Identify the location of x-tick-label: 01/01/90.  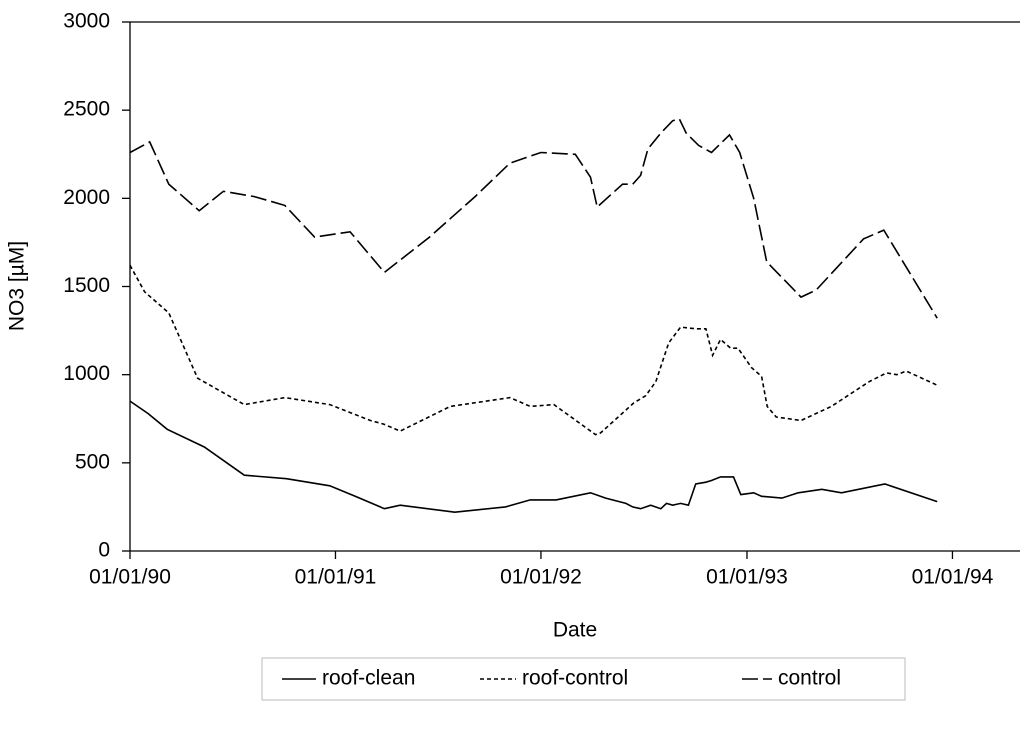
(130, 577).